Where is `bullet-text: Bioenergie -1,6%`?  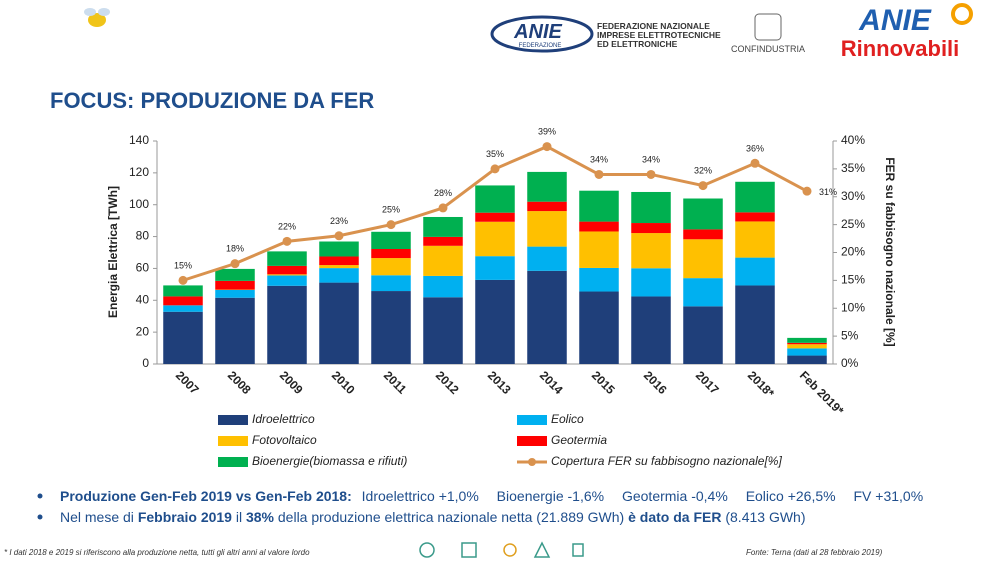
bullet-text: Bioenergie -1,6% is located at coordinates (550, 496).